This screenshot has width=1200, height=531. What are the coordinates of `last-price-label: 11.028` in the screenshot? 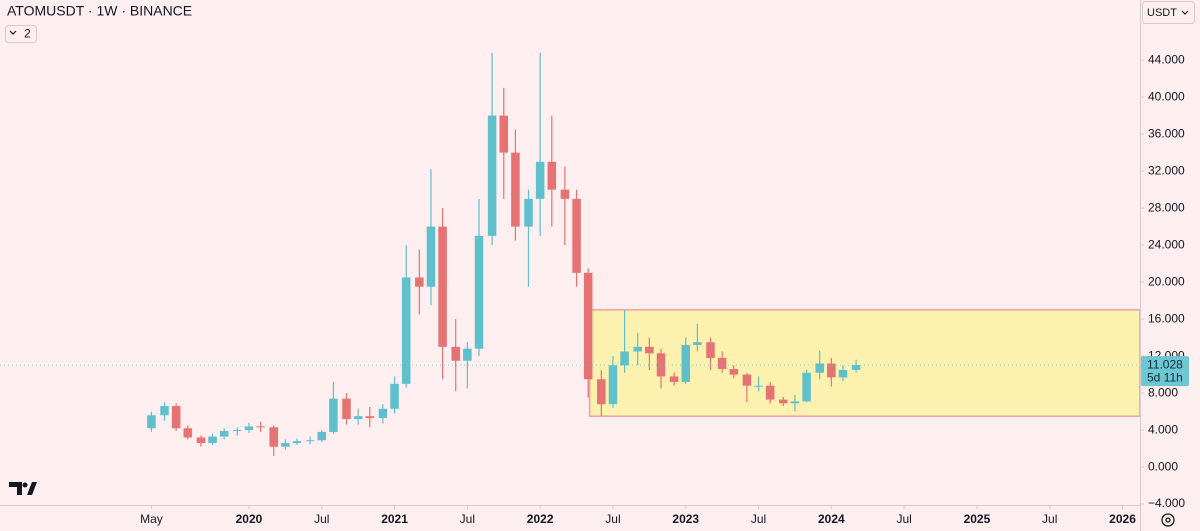 It's located at (1165, 364).